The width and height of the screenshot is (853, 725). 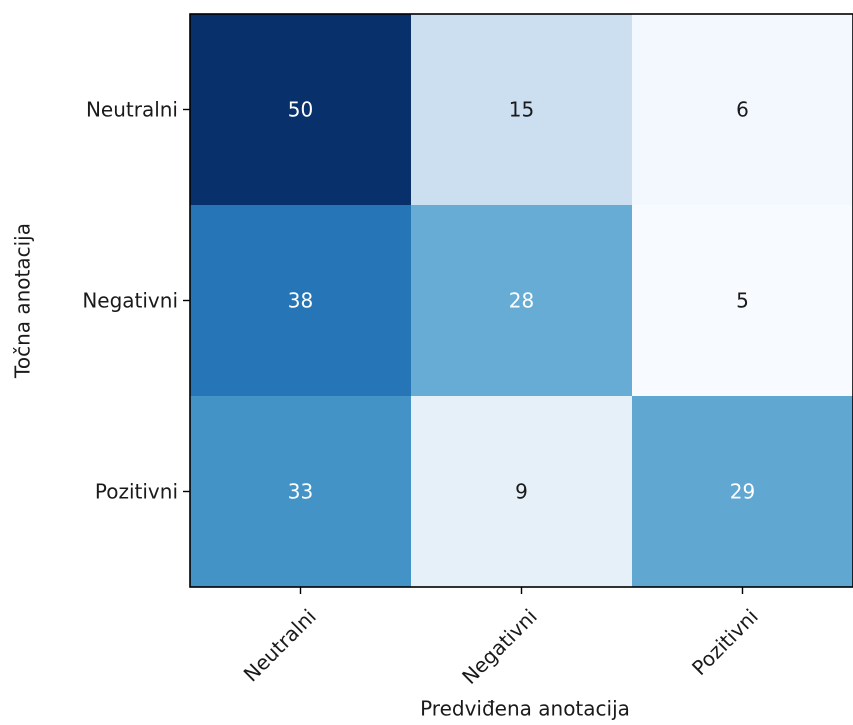 I want to click on x-tick-label: Pozitivni, so click(x=725, y=642).